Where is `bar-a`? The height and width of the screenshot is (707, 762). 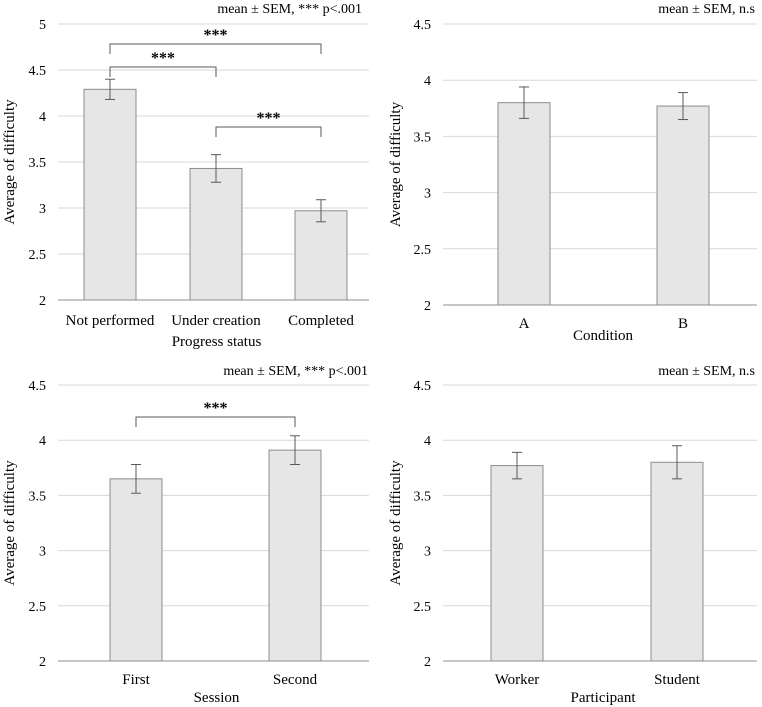 bar-a is located at coordinates (524, 204).